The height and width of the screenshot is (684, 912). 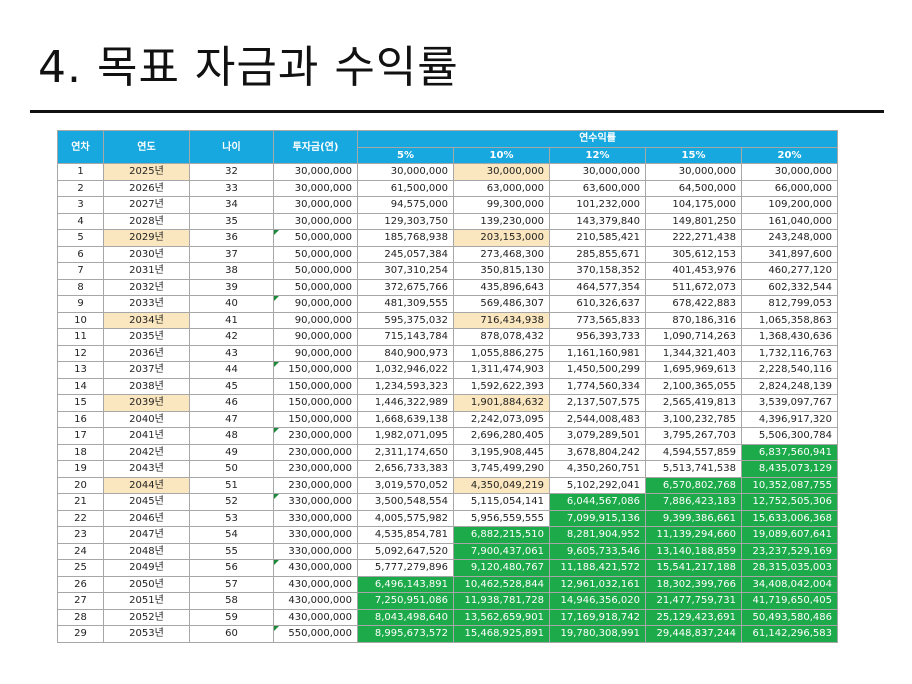 What do you see at coordinates (315, 370) in the screenshot?
I see `investment-cell: 150,000,000` at bounding box center [315, 370].